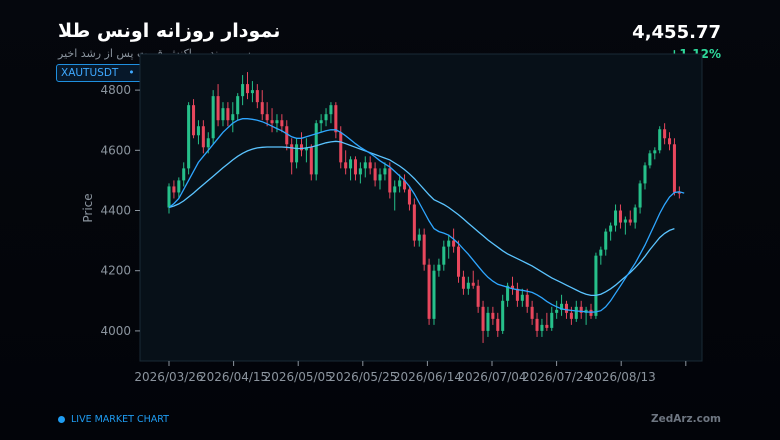 The width and height of the screenshot is (780, 440). I want to click on y-tick-label: 4600, so click(115, 150).